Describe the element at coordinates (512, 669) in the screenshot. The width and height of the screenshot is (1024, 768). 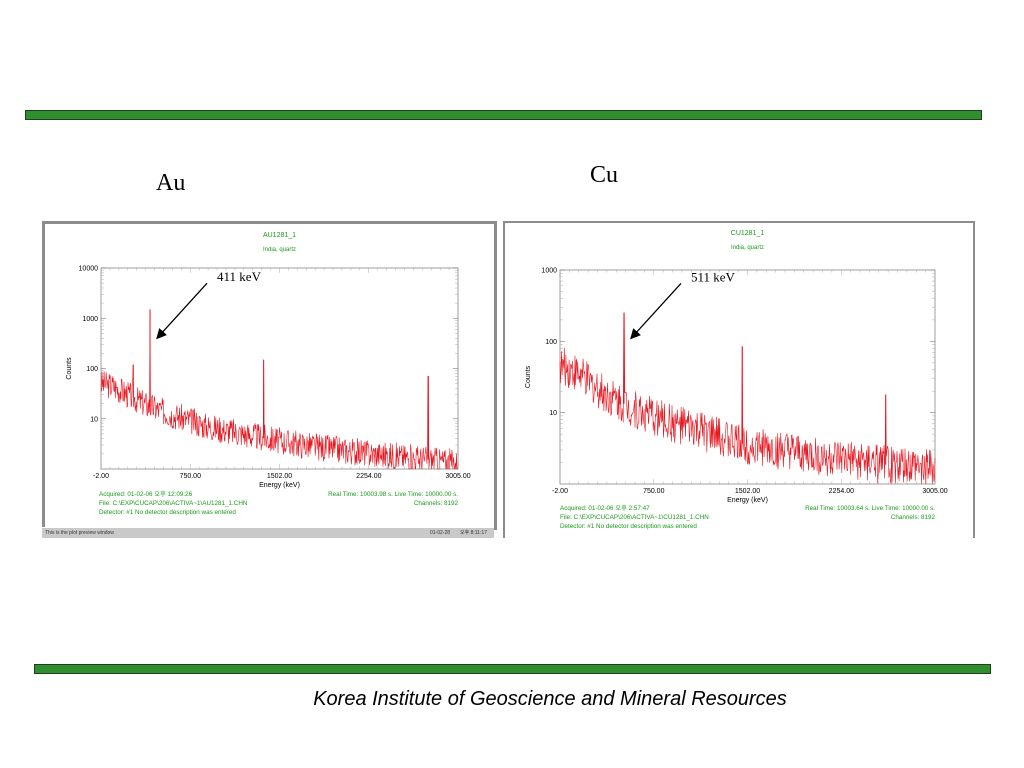
I see `bottom-divider-bar` at that location.